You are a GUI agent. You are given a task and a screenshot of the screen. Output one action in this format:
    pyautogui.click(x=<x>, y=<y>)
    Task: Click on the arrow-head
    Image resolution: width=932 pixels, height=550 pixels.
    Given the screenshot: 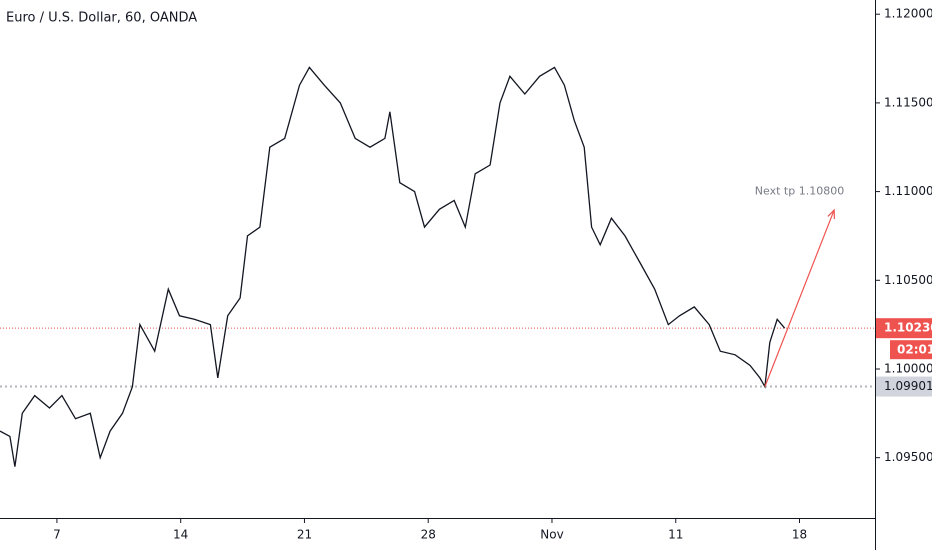 What is the action you would take?
    pyautogui.click(x=831, y=214)
    